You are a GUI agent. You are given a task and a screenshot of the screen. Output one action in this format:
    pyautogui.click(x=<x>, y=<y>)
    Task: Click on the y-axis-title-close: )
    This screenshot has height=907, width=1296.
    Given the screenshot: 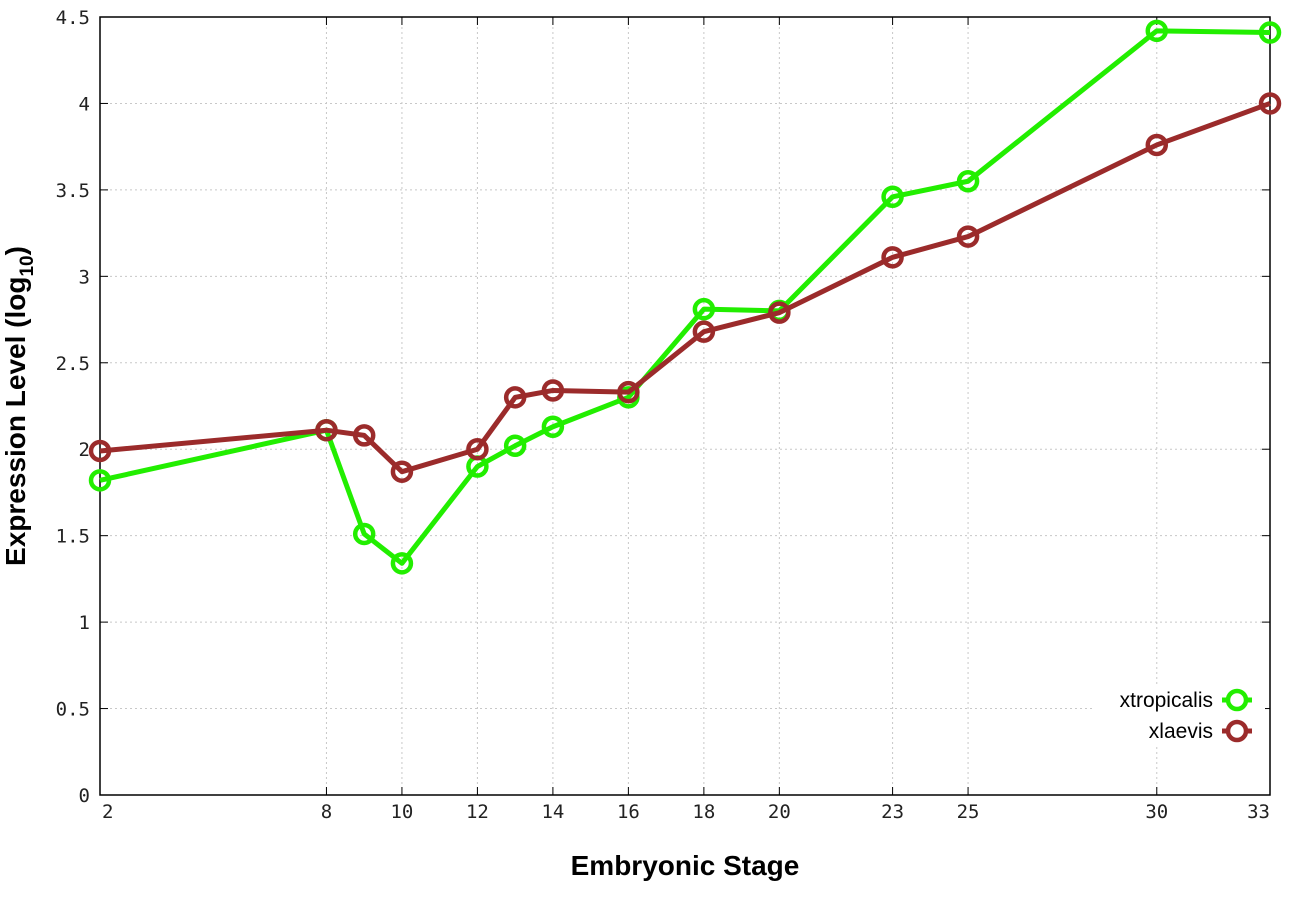 What is the action you would take?
    pyautogui.click(x=15, y=250)
    